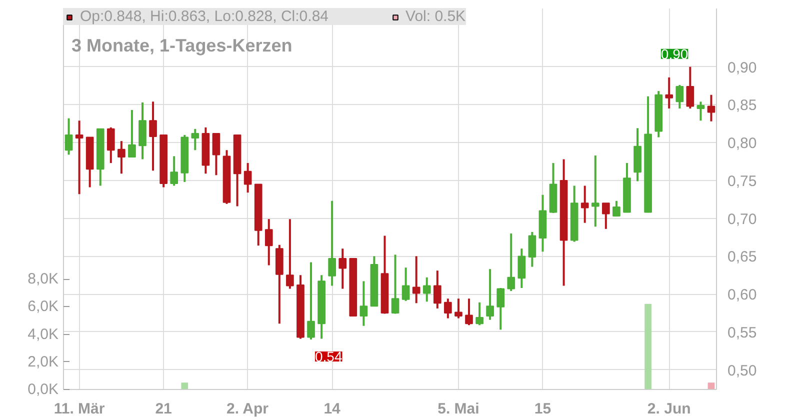  Describe the element at coordinates (43, 279) in the screenshot. I see `y2-tick-label: 8,0K` at that location.